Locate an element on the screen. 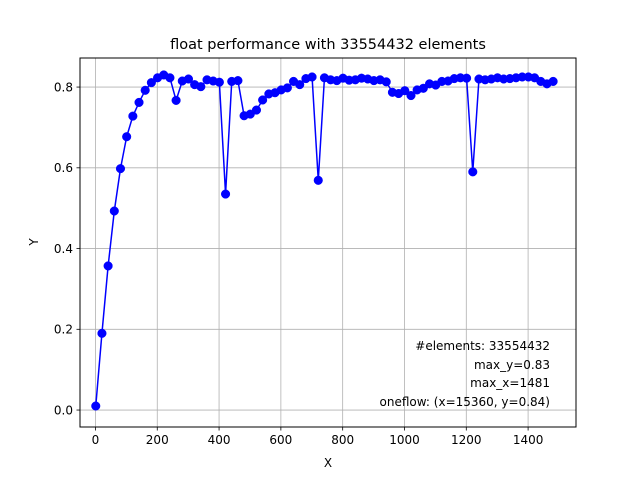 Image resolution: width=640 pixels, height=480 pixels. x-axis-ticks: 0 200 400 600 800 1000 1200 1400 is located at coordinates (318, 437).